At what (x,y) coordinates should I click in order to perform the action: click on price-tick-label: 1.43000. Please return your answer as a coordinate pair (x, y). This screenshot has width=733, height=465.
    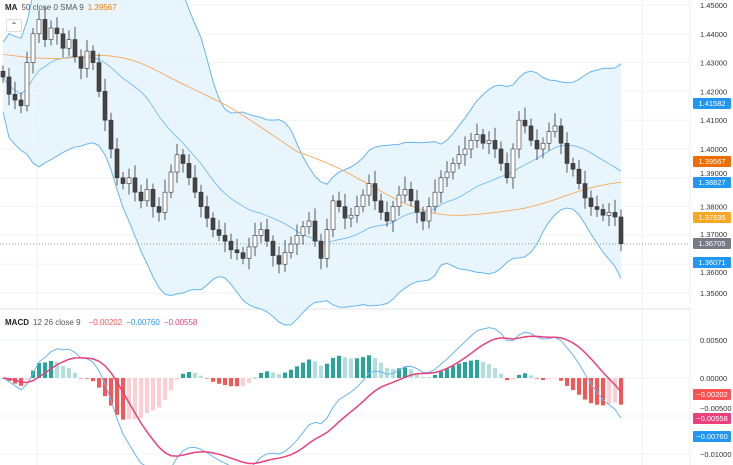
    Looking at the image, I should click on (713, 63).